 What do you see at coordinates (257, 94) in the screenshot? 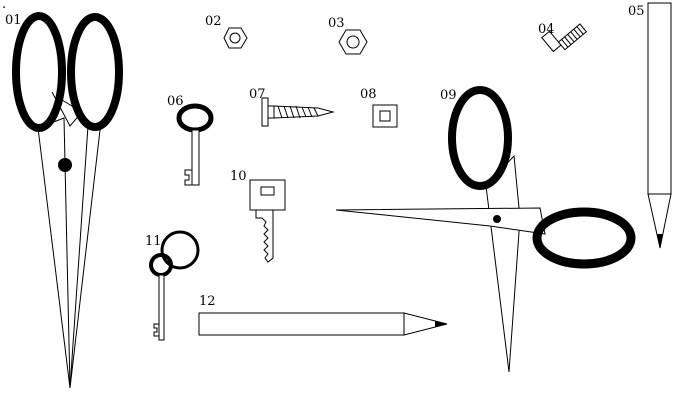
I see `label-07: 07` at bounding box center [257, 94].